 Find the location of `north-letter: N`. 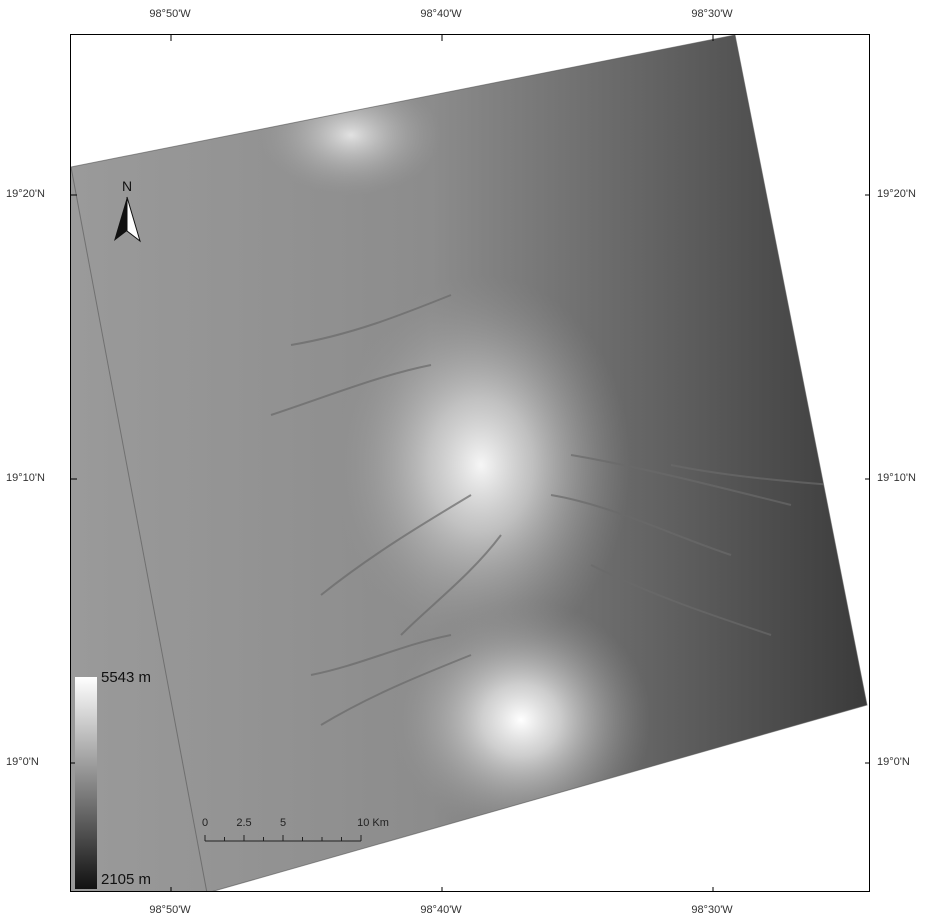

north-letter: N is located at coordinates (127, 186).